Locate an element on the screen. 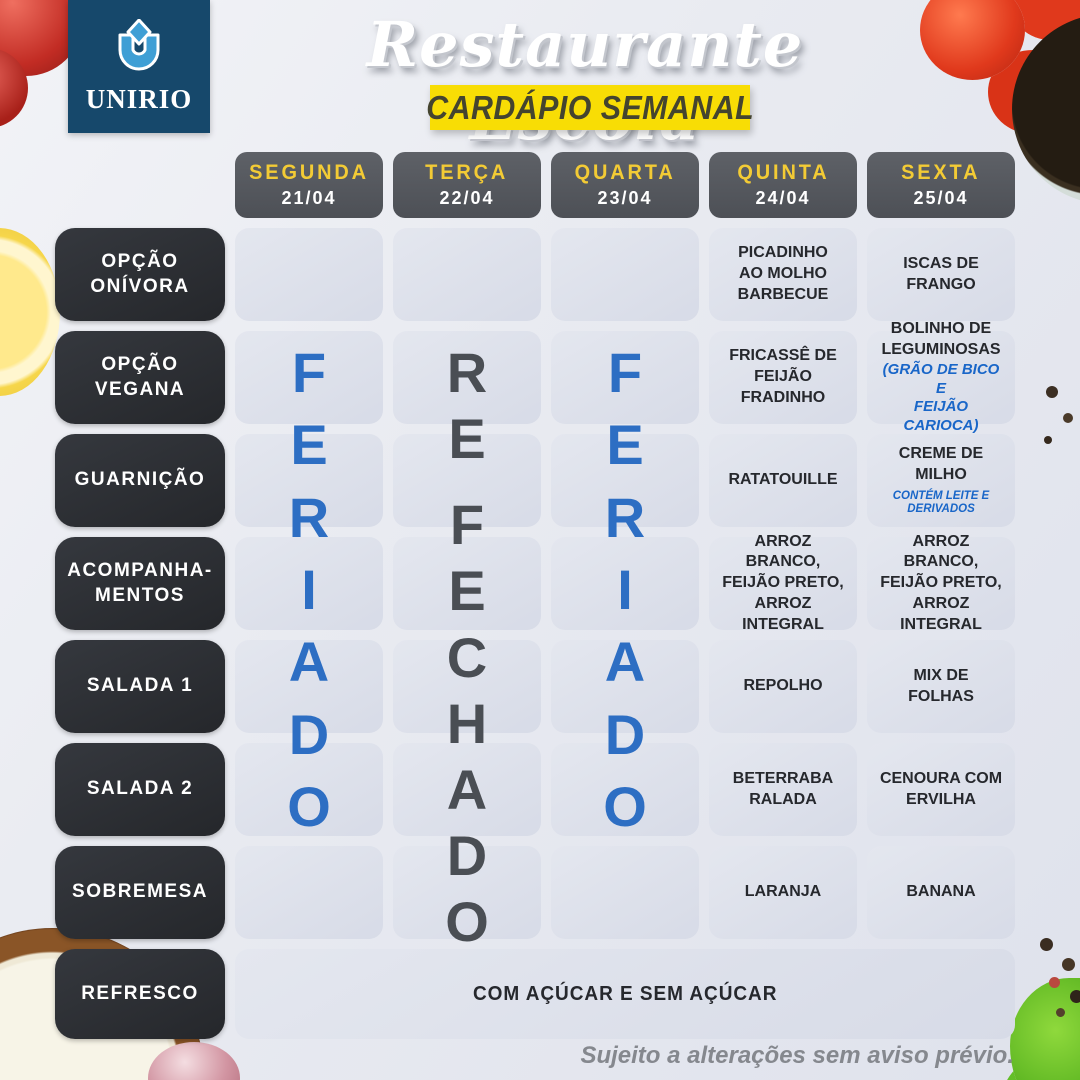 The width and height of the screenshot is (1080, 1080). day-header-segunda: SEGUNDA 21/04 is located at coordinates (309, 185).